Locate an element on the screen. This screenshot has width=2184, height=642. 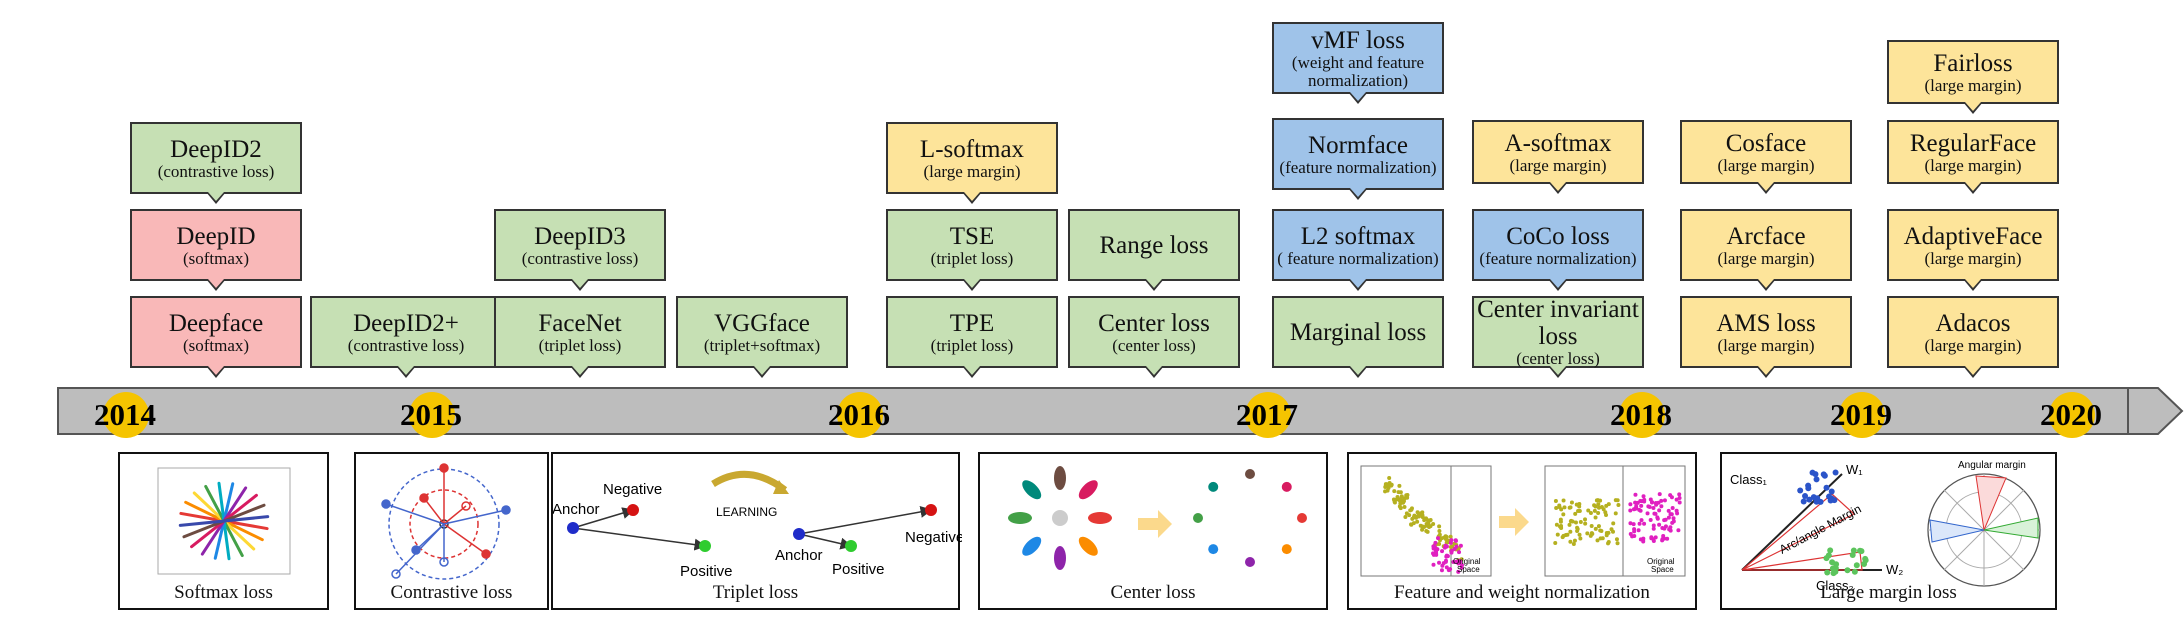
method-box-fairloss: Fairloss (large margin) is located at coordinates (1973, 77).